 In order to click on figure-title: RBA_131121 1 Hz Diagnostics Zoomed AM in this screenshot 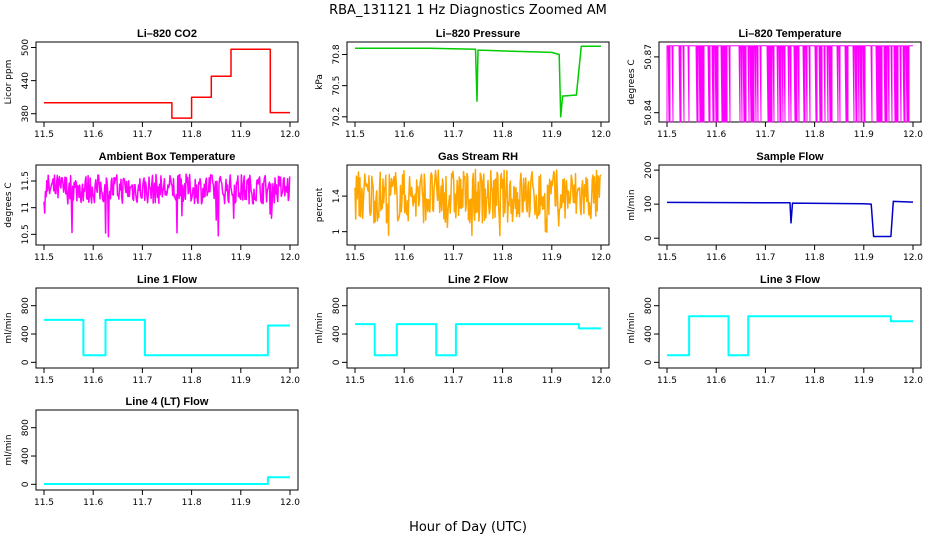, I will do `click(468, 10)`.